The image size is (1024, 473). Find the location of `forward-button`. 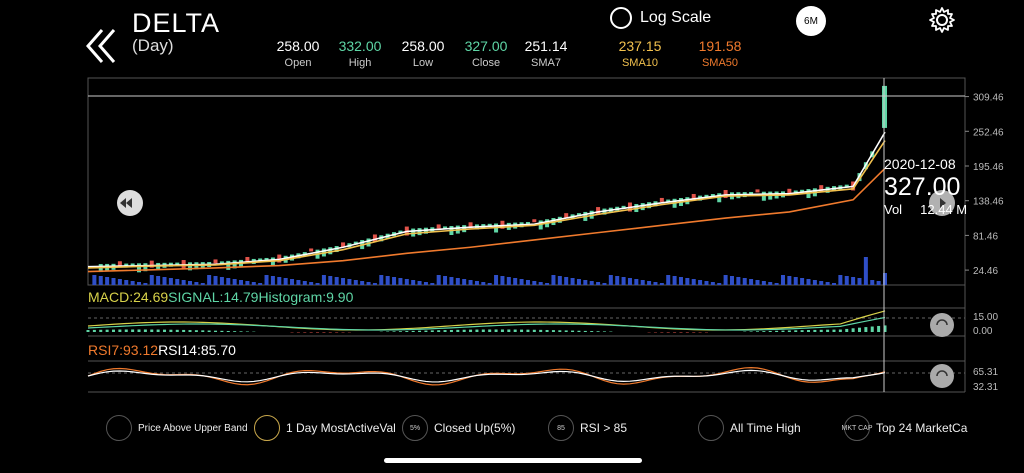

forward-button is located at coordinates (942, 203).